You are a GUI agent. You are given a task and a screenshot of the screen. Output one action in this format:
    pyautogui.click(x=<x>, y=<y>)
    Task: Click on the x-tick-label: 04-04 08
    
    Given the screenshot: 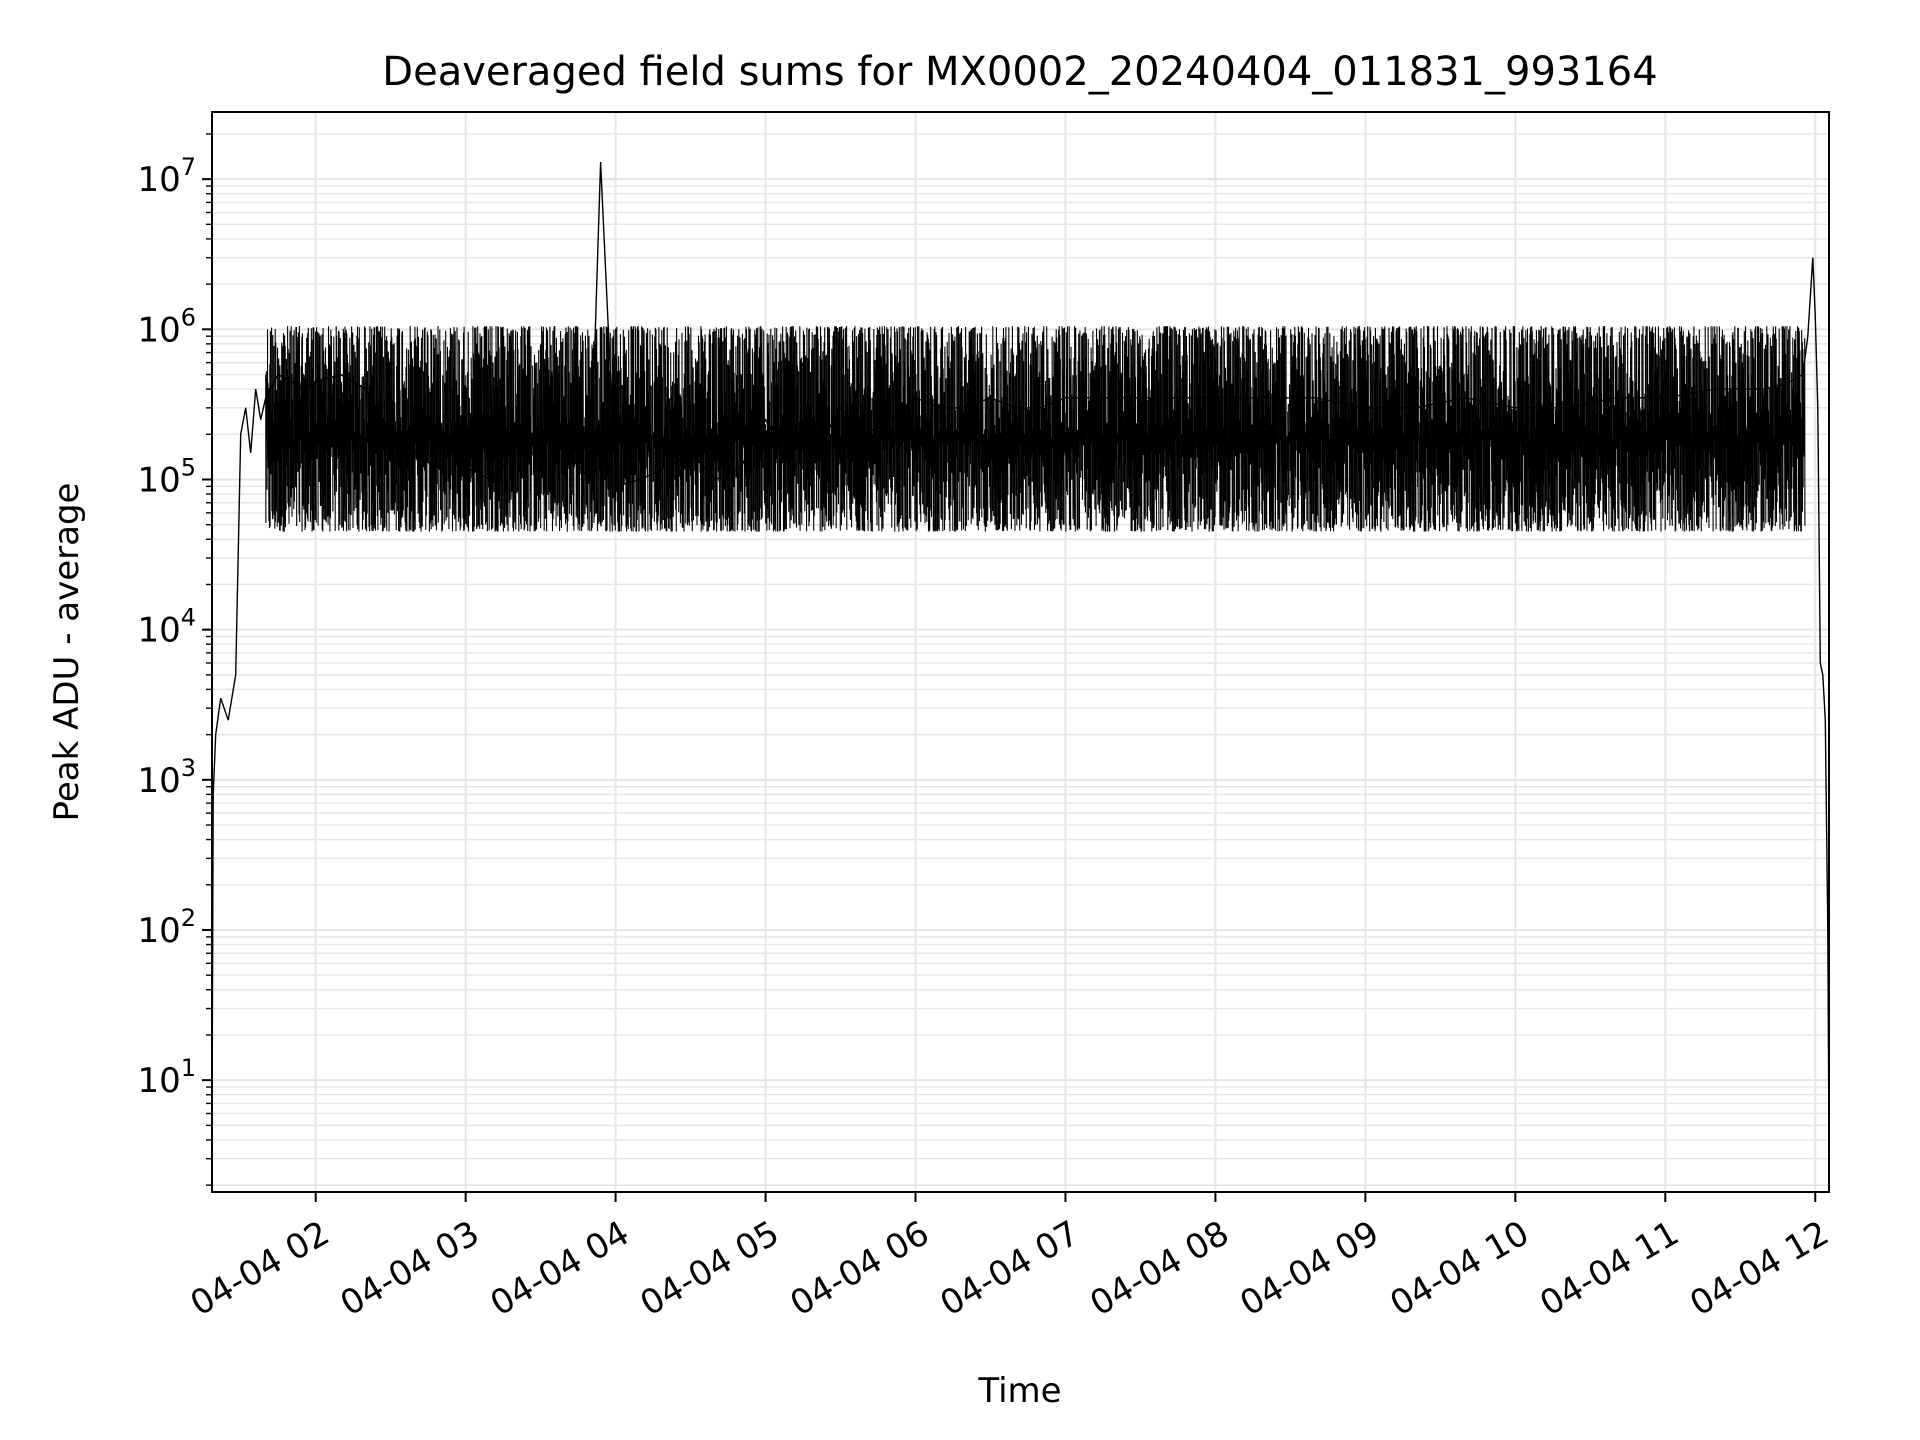 What is the action you would take?
    pyautogui.click(x=1160, y=1268)
    